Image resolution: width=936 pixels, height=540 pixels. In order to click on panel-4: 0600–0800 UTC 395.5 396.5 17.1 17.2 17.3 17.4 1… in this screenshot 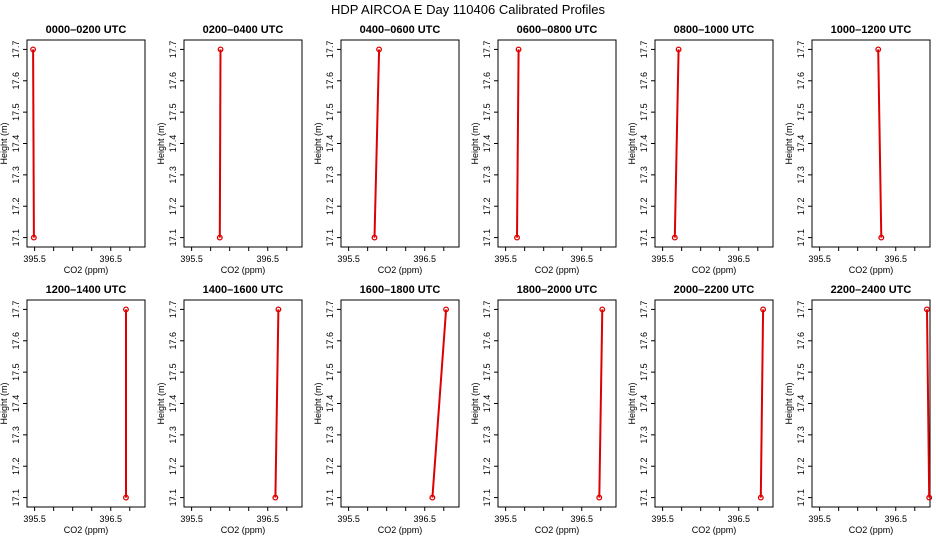, I will do `click(543, 149)`.